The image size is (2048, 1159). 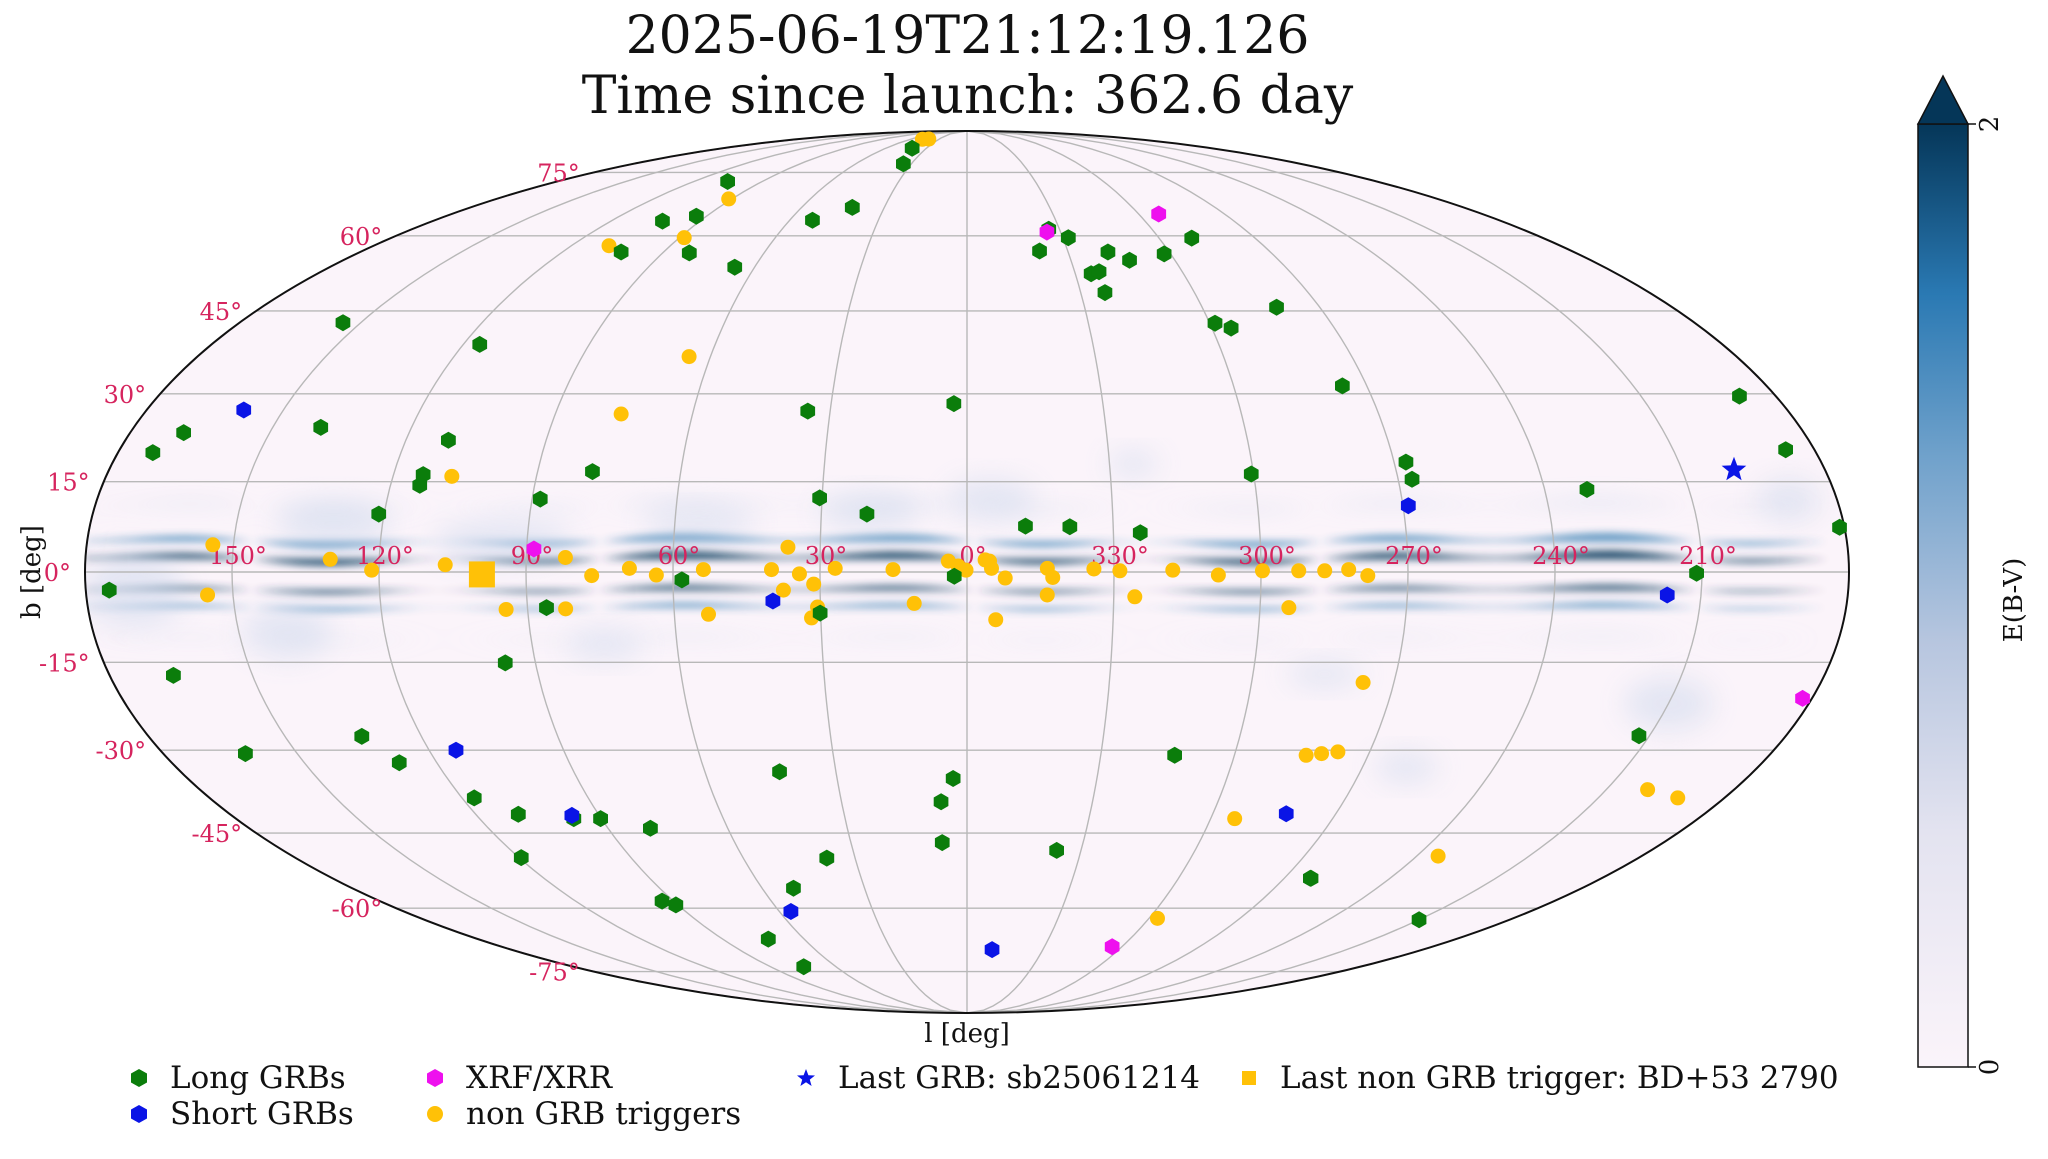 What do you see at coordinates (1414, 556) in the screenshot?
I see `longitude-tick-label: 270°` at bounding box center [1414, 556].